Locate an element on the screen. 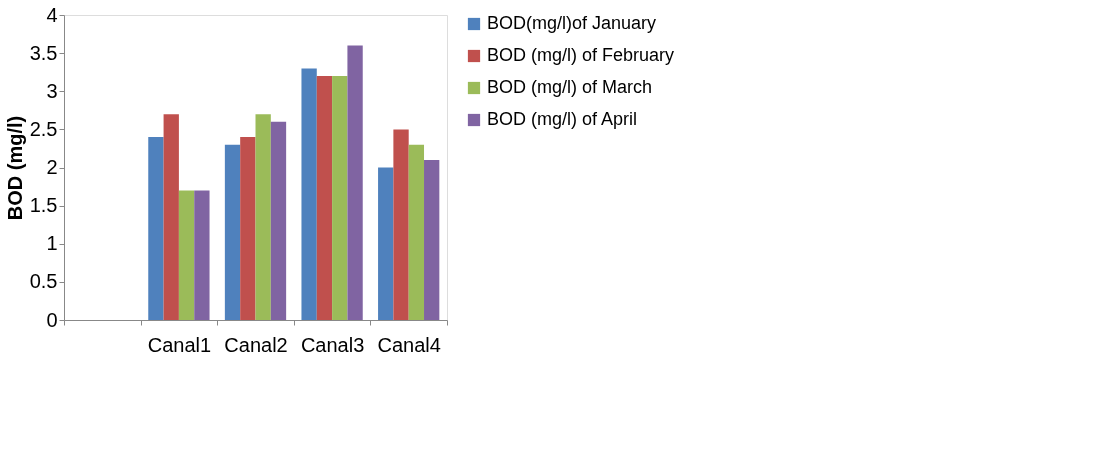 The width and height of the screenshot is (1104, 455). x-tick-label: Canal3 is located at coordinates (332, 344).